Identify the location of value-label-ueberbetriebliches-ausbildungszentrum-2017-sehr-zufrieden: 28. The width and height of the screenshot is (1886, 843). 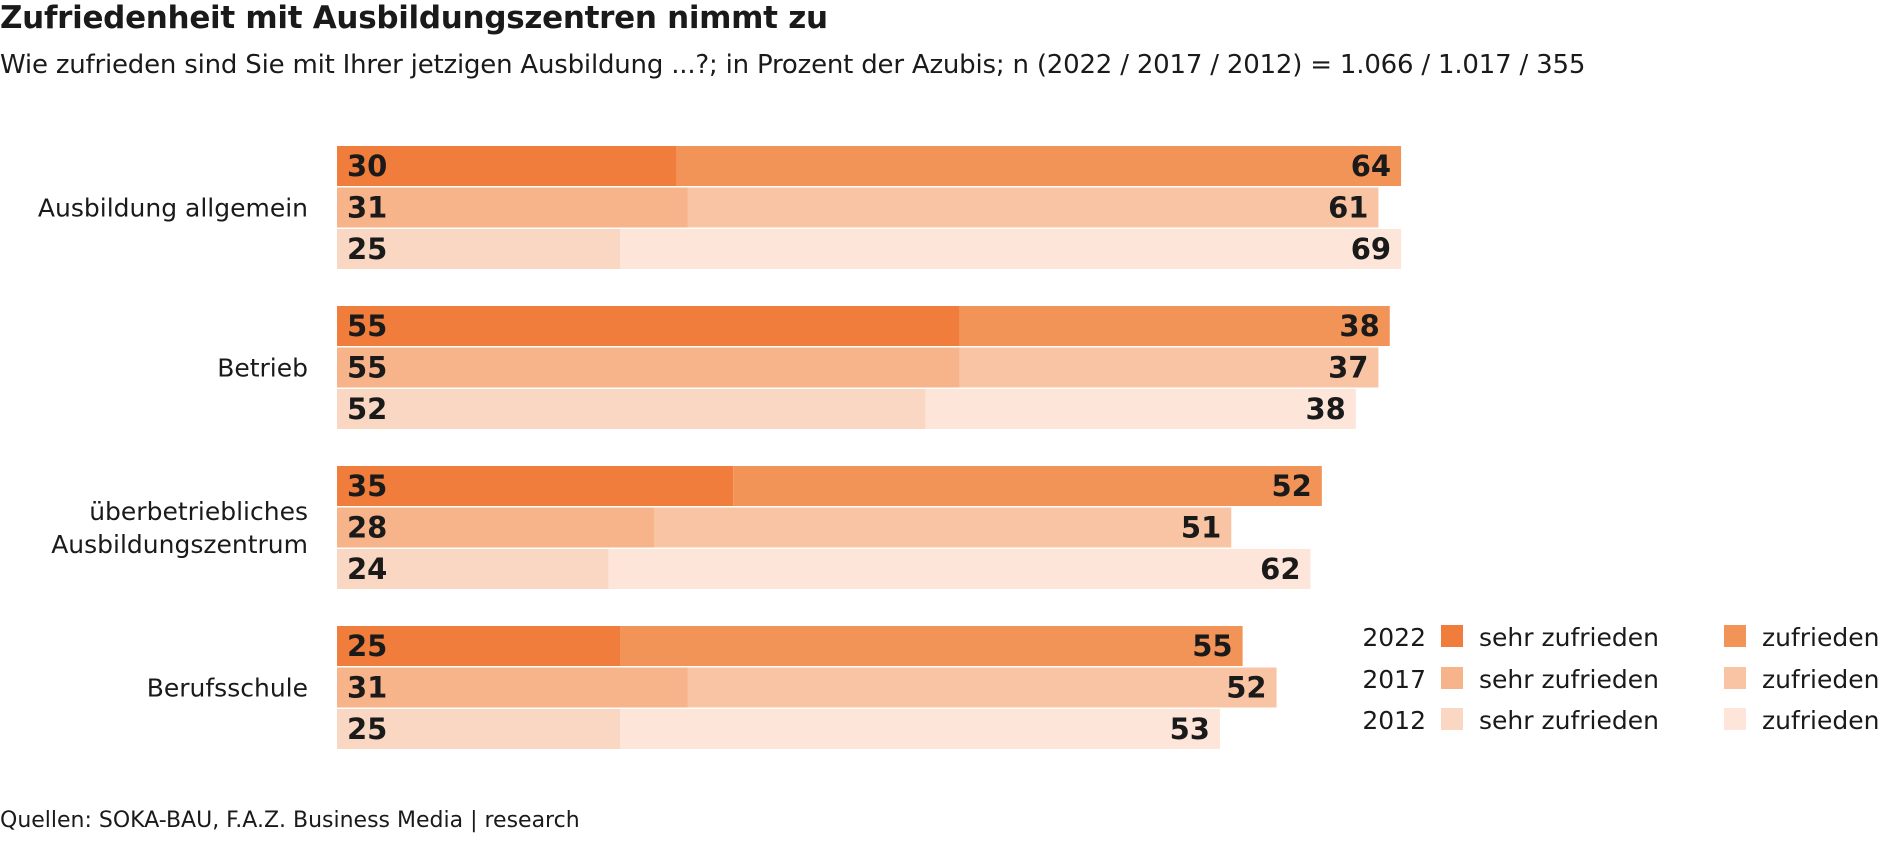
(367, 528).